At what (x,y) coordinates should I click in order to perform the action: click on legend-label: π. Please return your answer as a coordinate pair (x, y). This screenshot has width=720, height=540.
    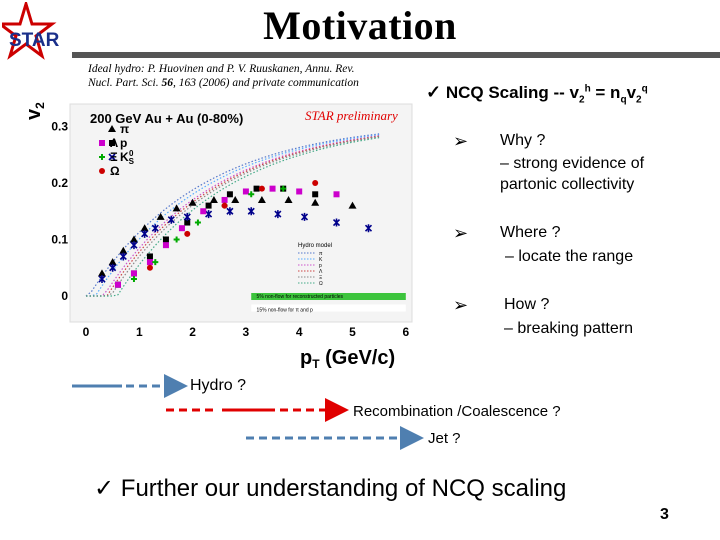
    Looking at the image, I should click on (124, 129).